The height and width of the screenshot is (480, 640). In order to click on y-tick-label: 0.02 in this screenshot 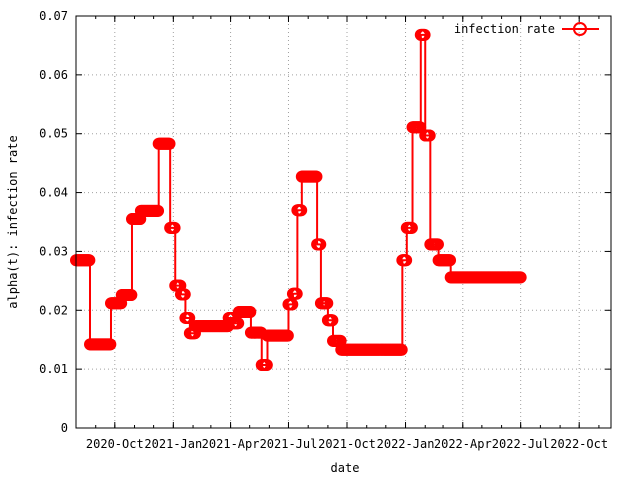, I will do `click(53, 310)`.